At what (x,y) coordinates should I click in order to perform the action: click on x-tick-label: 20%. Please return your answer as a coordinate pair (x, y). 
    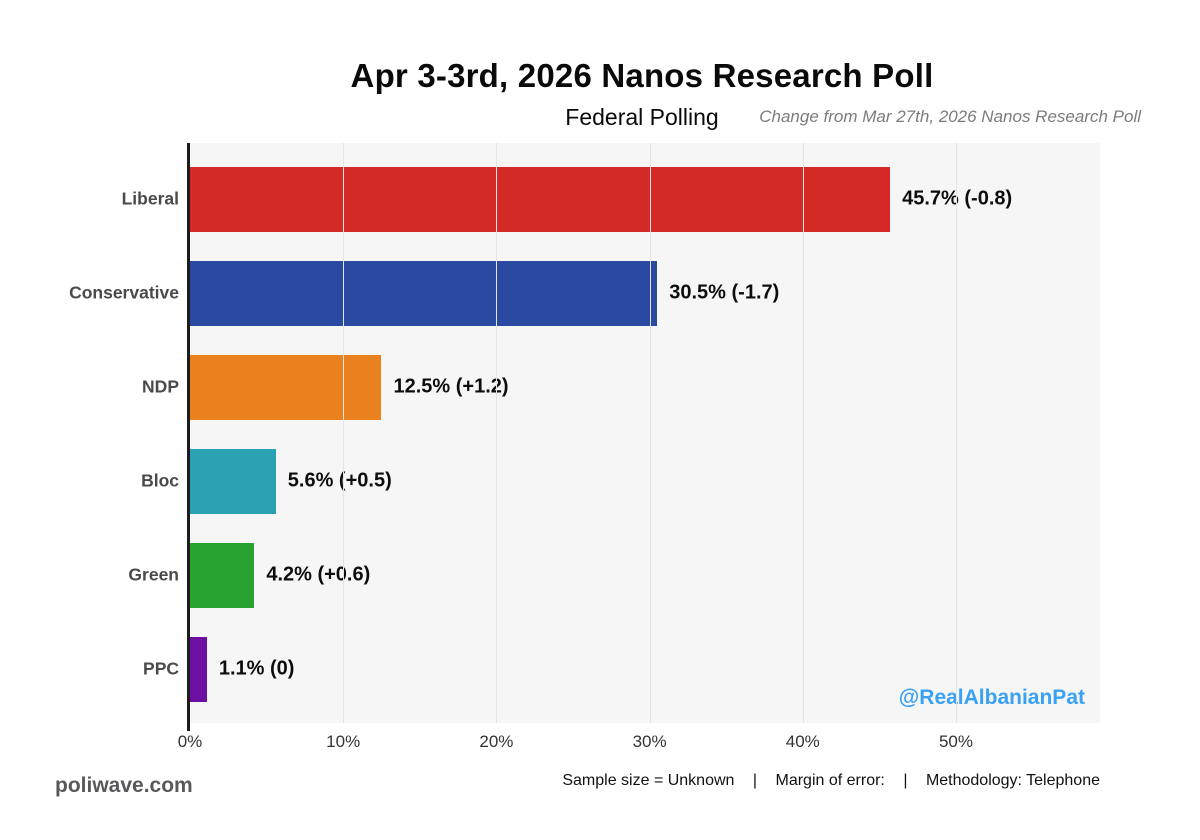
    Looking at the image, I should click on (496, 741).